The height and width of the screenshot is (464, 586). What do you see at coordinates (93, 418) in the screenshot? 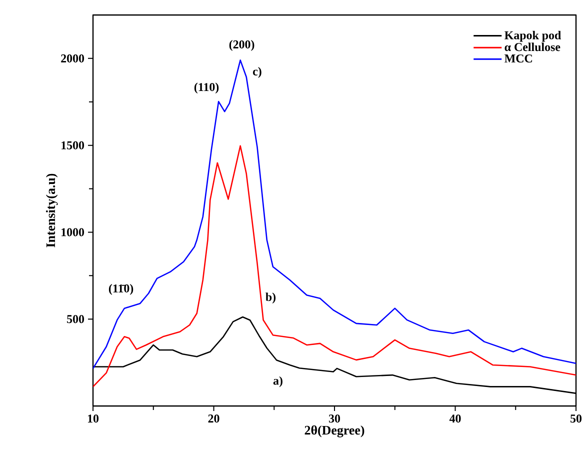
I see `x-tick-label: 10` at bounding box center [93, 418].